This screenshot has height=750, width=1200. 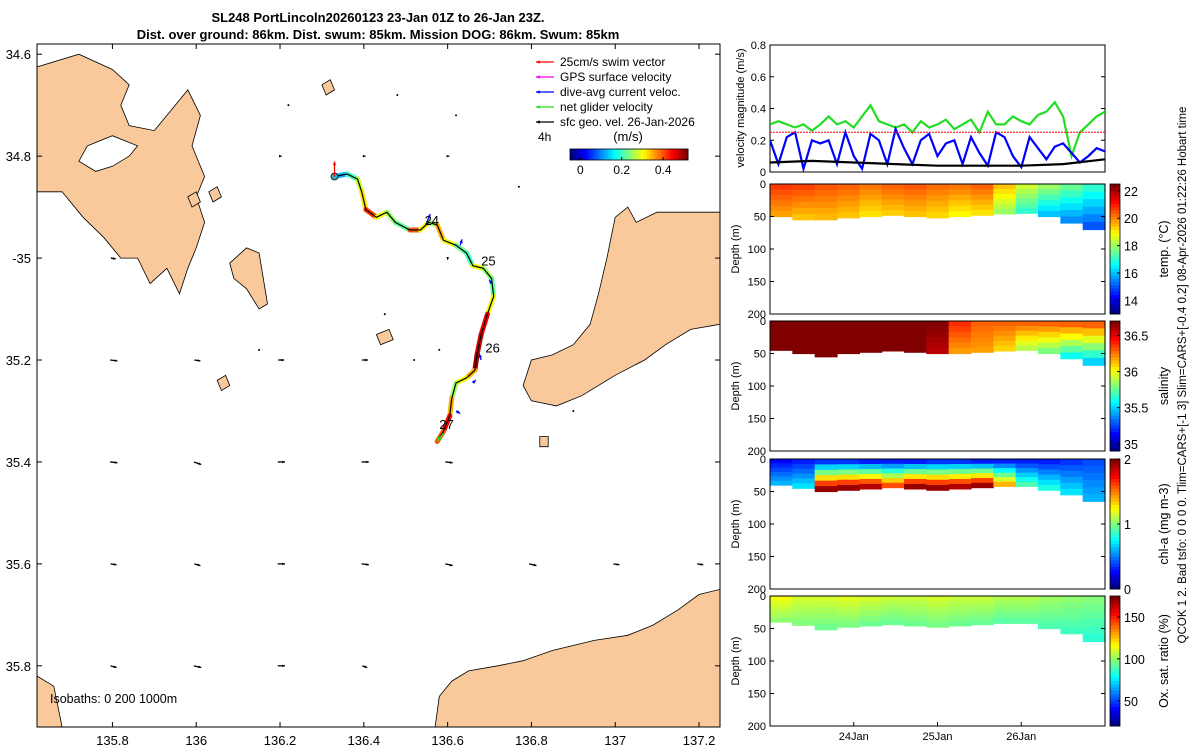 What do you see at coordinates (1127, 460) in the screenshot?
I see `colorbar-tick-label: 2` at bounding box center [1127, 460].